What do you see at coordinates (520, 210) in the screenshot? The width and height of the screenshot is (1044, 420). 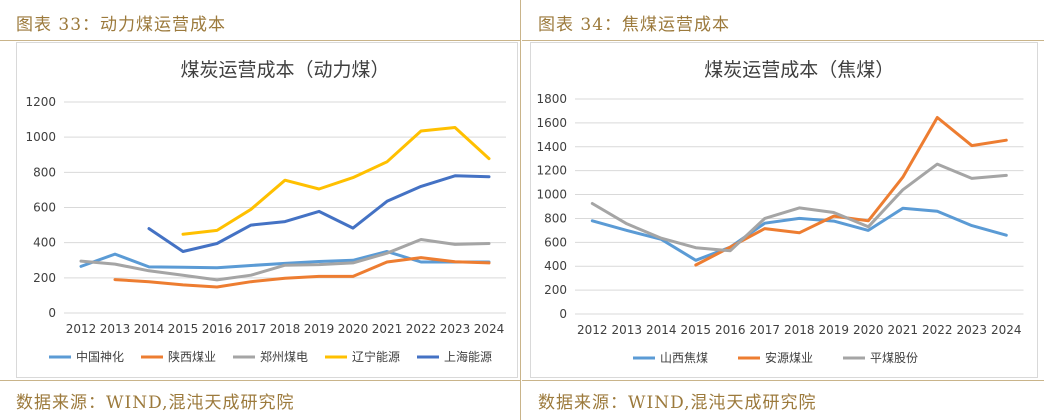 I see `panel-divider` at bounding box center [520, 210].